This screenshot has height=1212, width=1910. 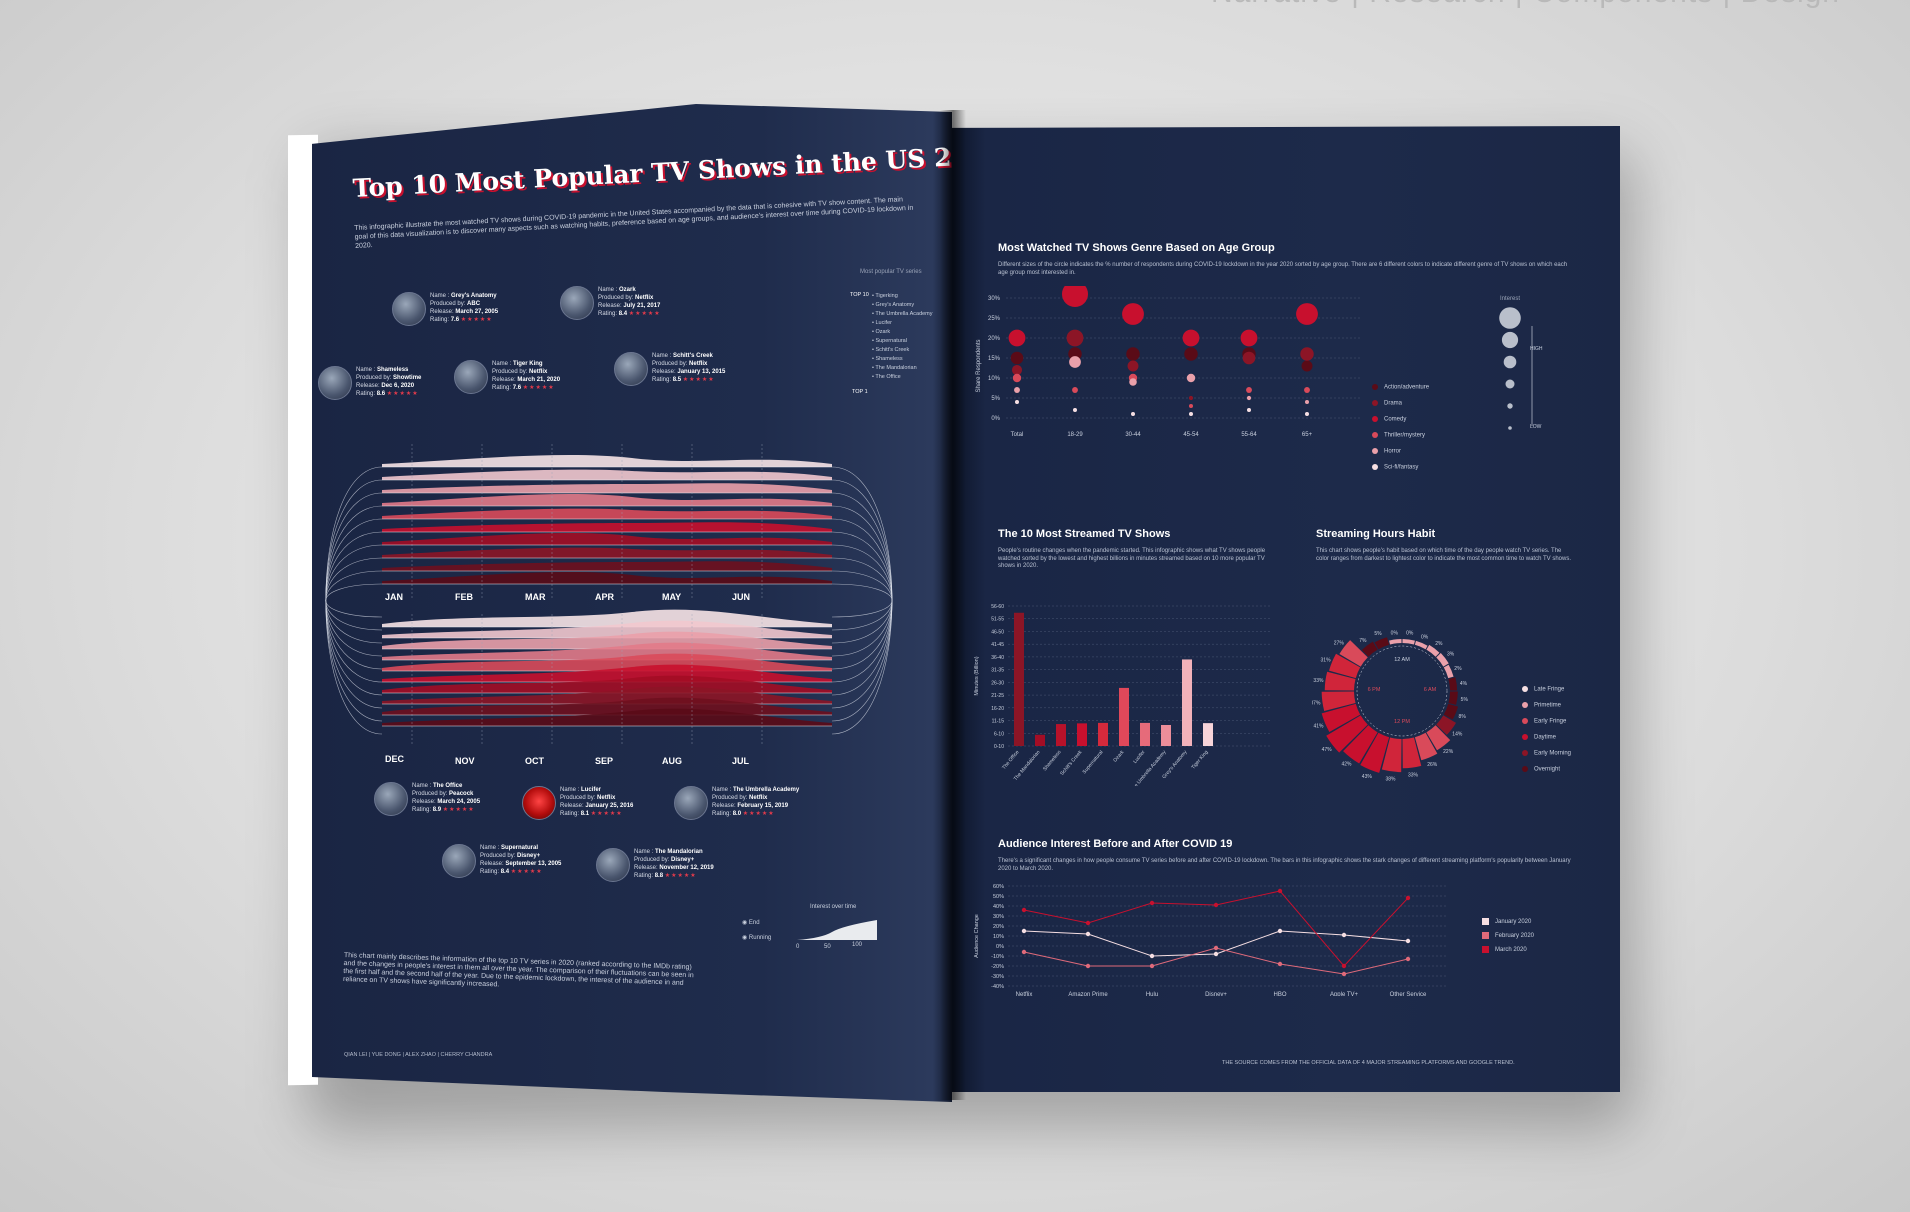 What do you see at coordinates (1052, 760) in the screenshot?
I see `x-tick-label: Shameless` at bounding box center [1052, 760].